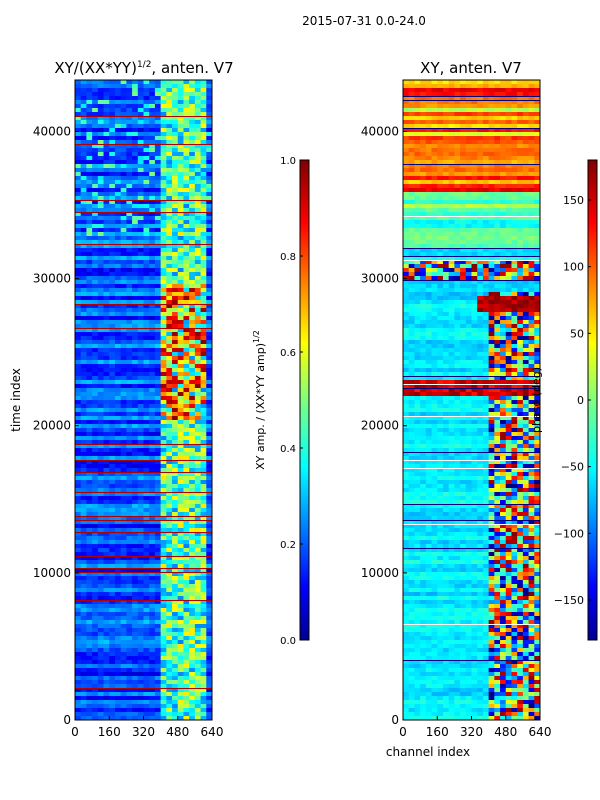 This screenshot has height=800, width=600. Describe the element at coordinates (143, 688) in the screenshot. I see `amplitude-flag-line` at that location.